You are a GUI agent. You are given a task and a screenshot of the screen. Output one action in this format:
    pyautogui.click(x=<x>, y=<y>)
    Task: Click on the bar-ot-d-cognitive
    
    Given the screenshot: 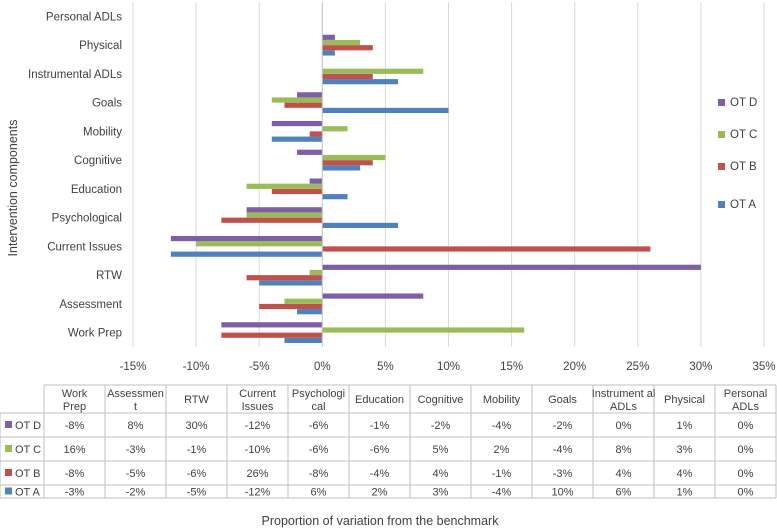 What is the action you would take?
    pyautogui.click(x=310, y=152)
    